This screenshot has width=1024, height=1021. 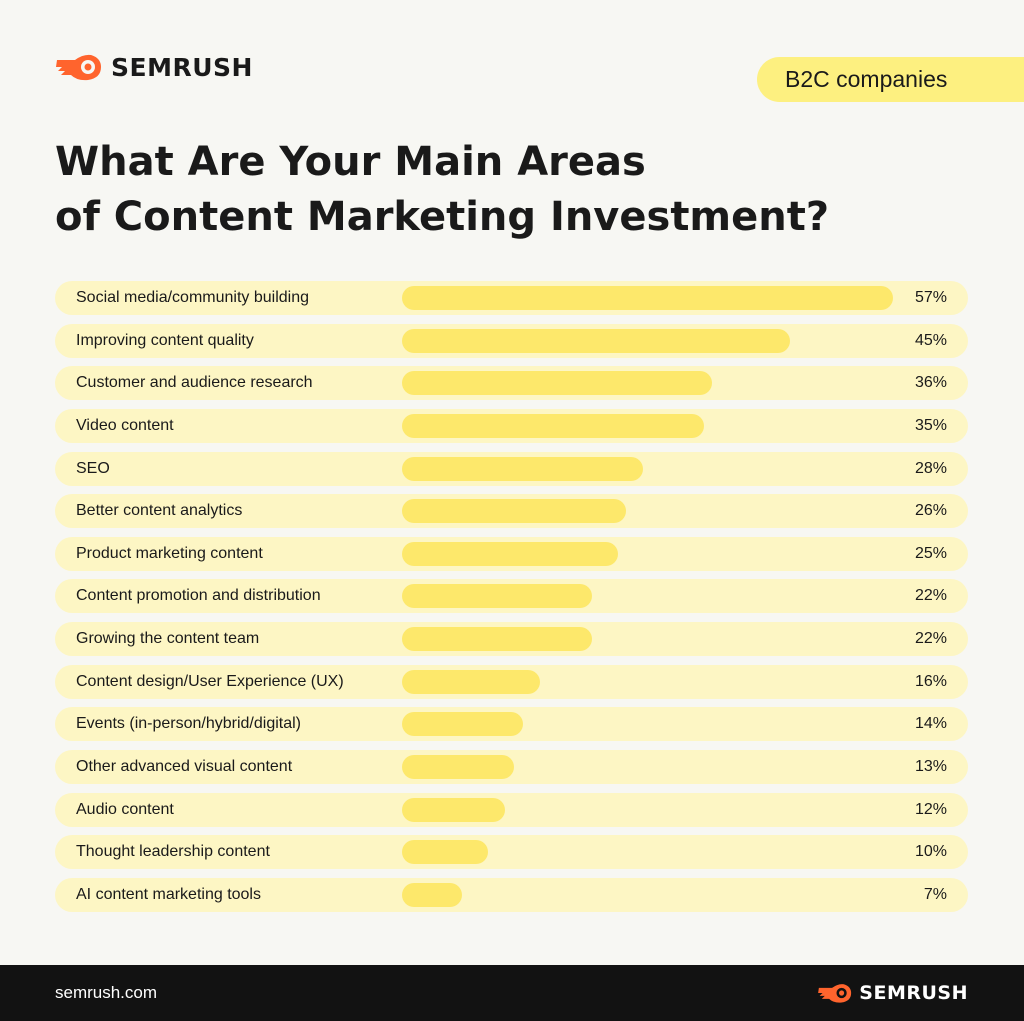 I want to click on category-label: AI content marketing tools, so click(x=168, y=894).